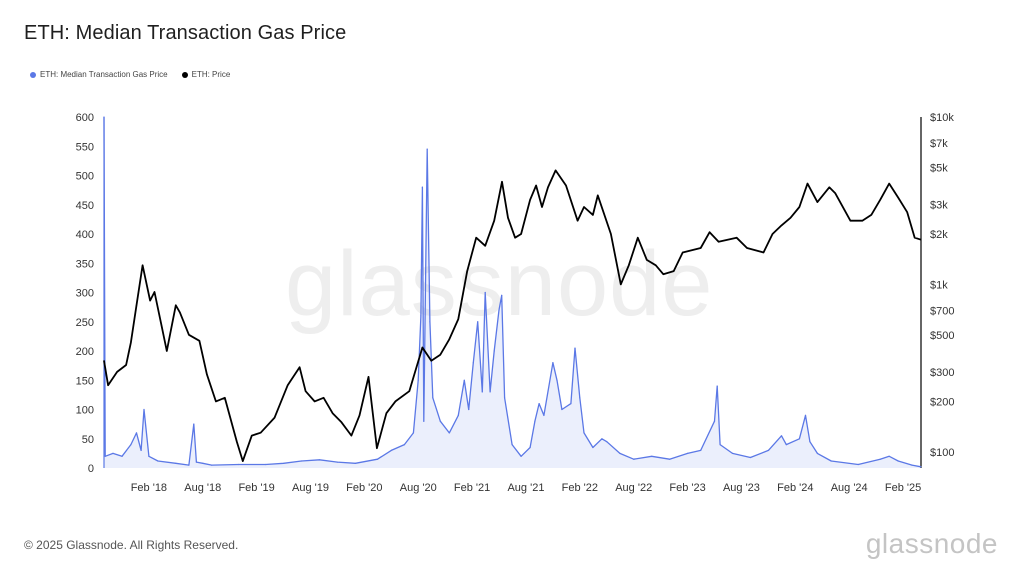  I want to click on legend-item-gas-price: ETH: Median Transaction Gas Price, so click(99, 74).